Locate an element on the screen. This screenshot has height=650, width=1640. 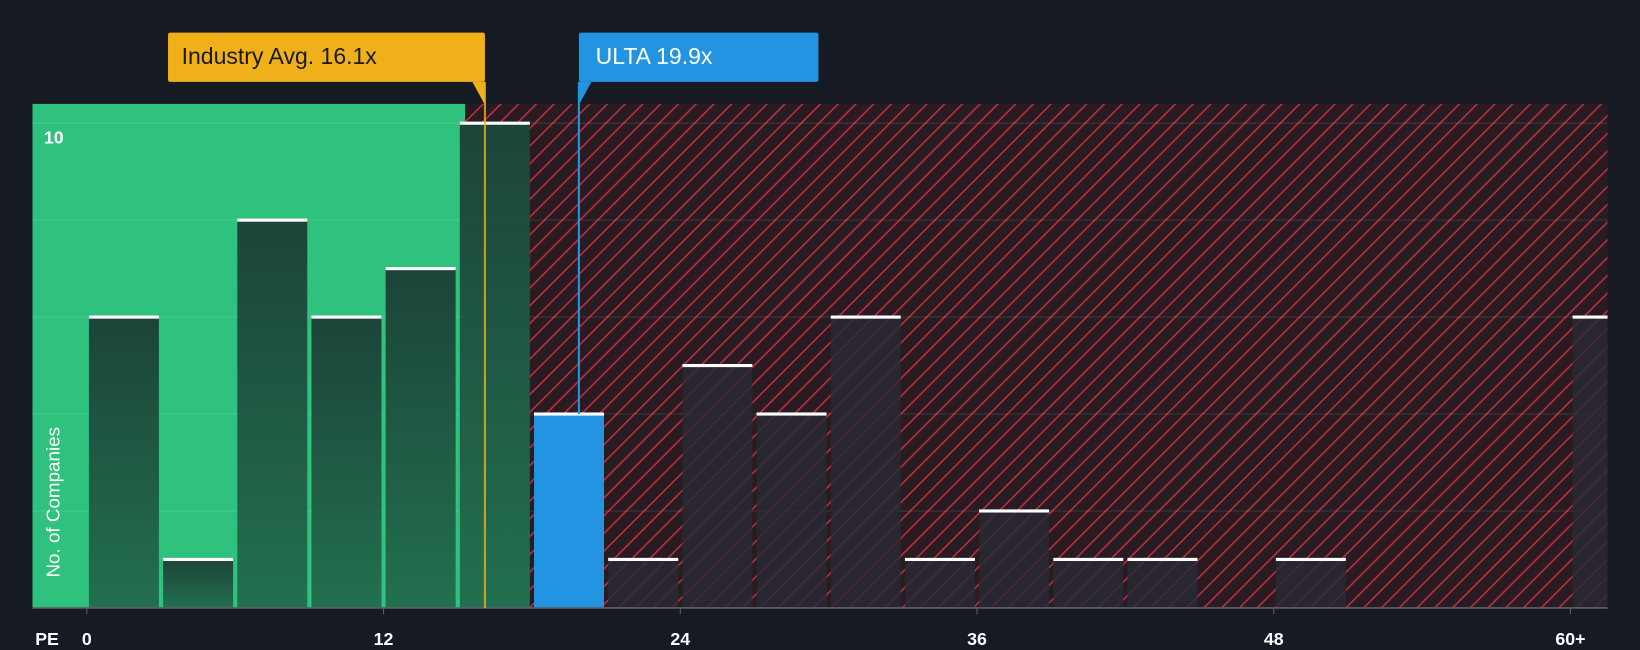
company-label: ULTA 19.9x is located at coordinates (654, 56).